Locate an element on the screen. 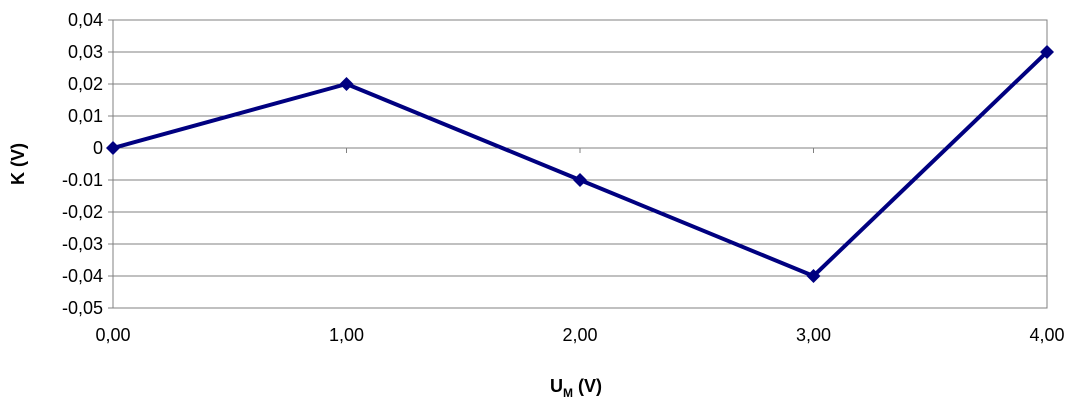 This screenshot has height=405, width=1075. y-tick-label: 0,02 is located at coordinates (85, 84).